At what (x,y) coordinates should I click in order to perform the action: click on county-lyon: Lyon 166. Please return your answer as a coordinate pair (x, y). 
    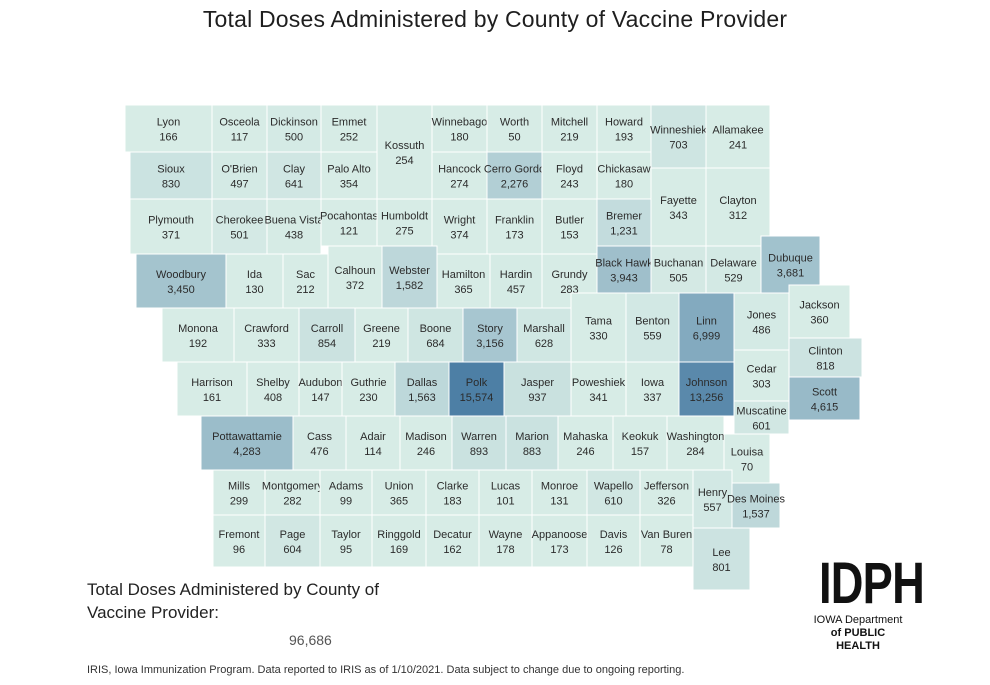
    Looking at the image, I should click on (168, 128).